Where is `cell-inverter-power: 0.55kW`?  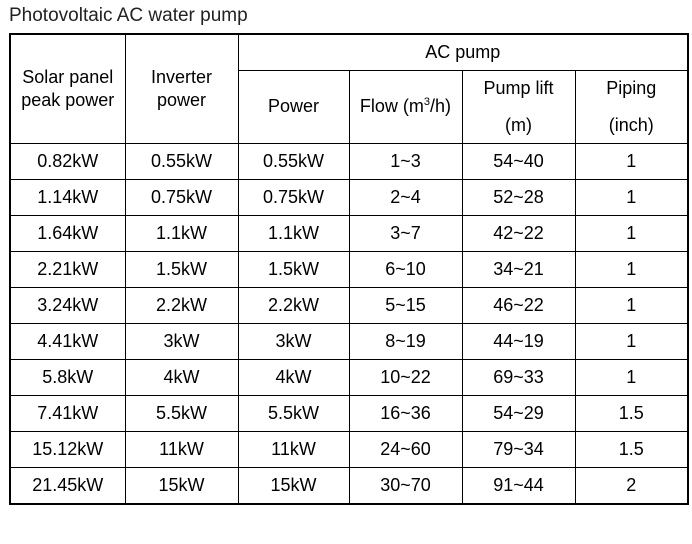 cell-inverter-power: 0.55kW is located at coordinates (181, 161).